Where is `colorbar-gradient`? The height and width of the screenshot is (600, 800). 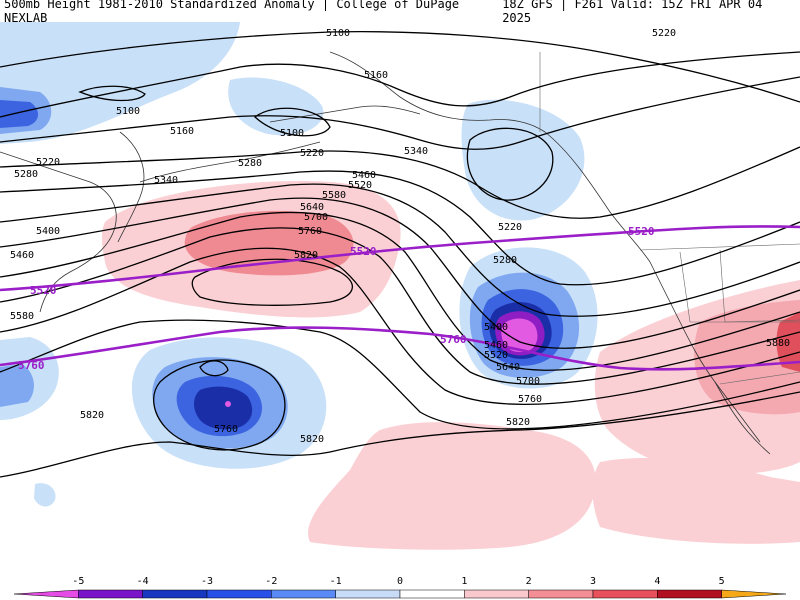 colorbar-gradient is located at coordinates (400, 594).